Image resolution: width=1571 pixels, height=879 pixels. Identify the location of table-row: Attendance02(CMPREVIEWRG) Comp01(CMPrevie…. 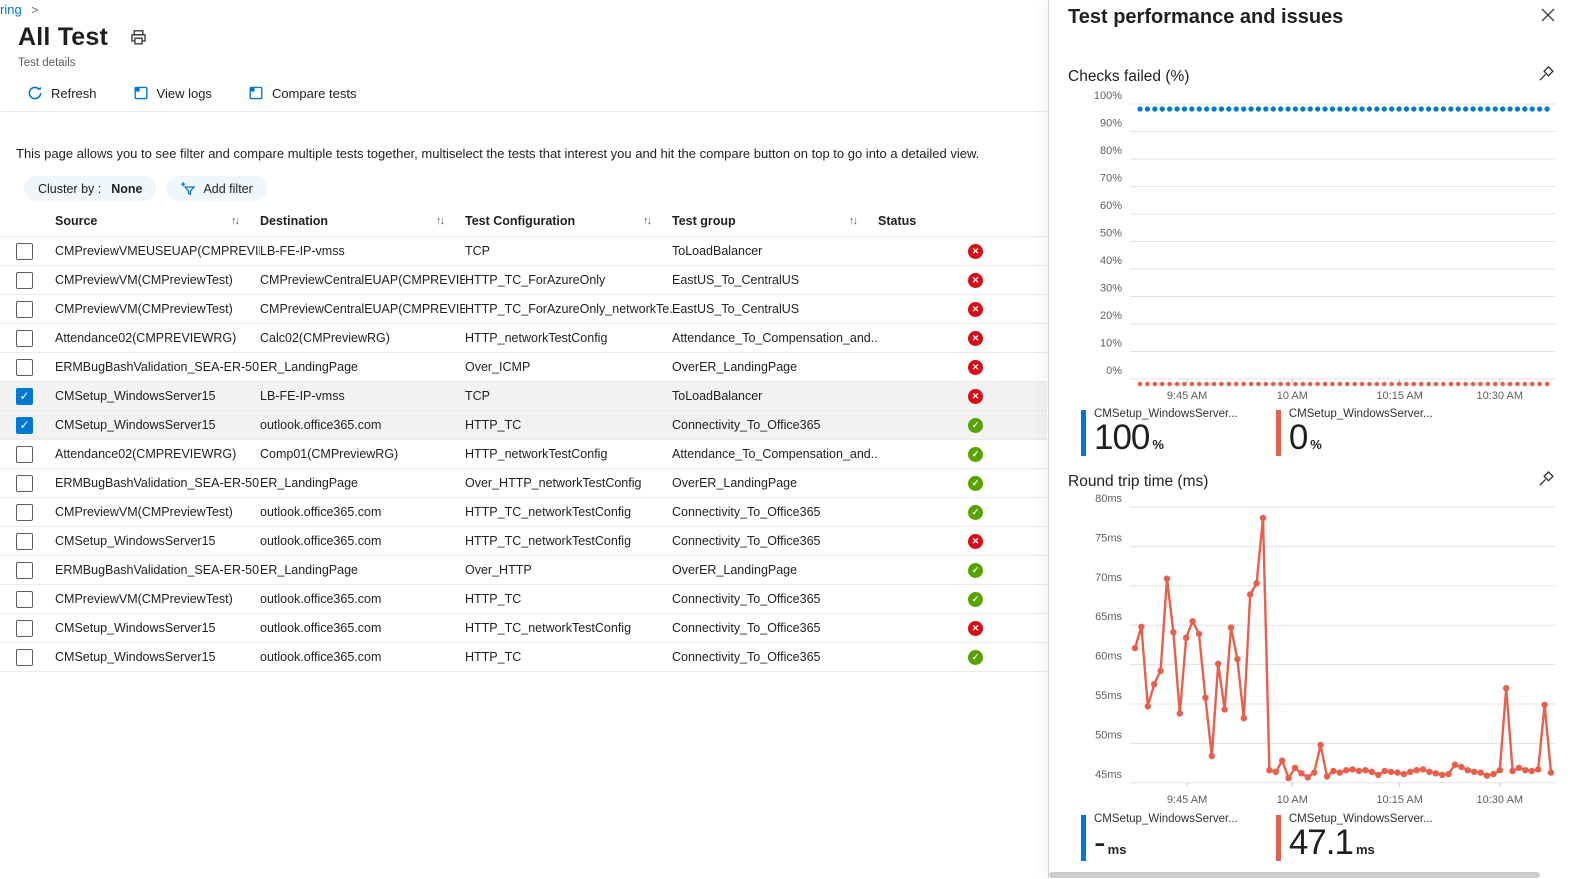
(523, 454).